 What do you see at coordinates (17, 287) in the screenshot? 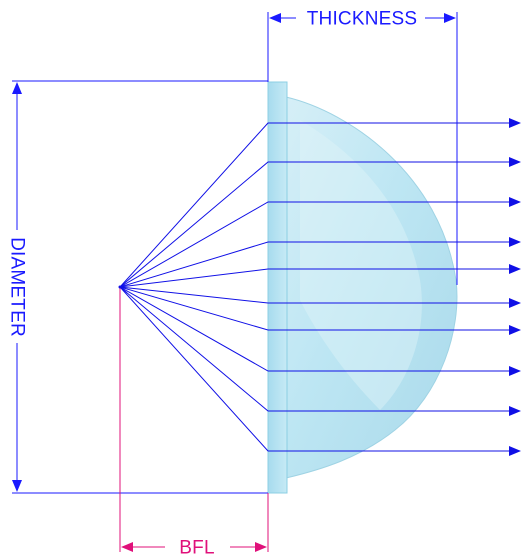
I see `diameter-label: DIAMETER` at bounding box center [17, 287].